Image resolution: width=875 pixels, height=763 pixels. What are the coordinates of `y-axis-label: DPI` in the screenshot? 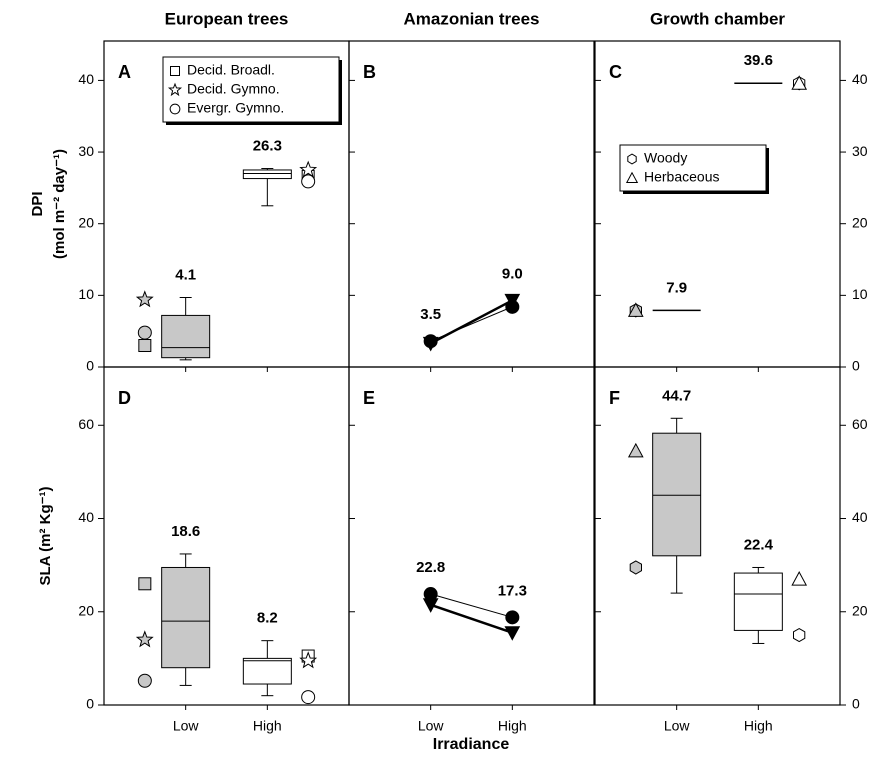 It's located at (37, 203).